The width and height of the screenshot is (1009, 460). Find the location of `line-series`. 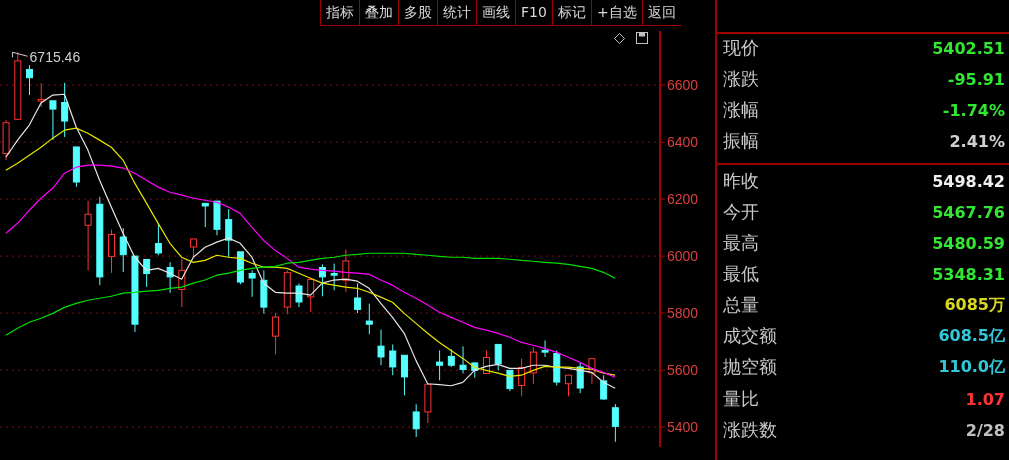

line-series is located at coordinates (310, 294).